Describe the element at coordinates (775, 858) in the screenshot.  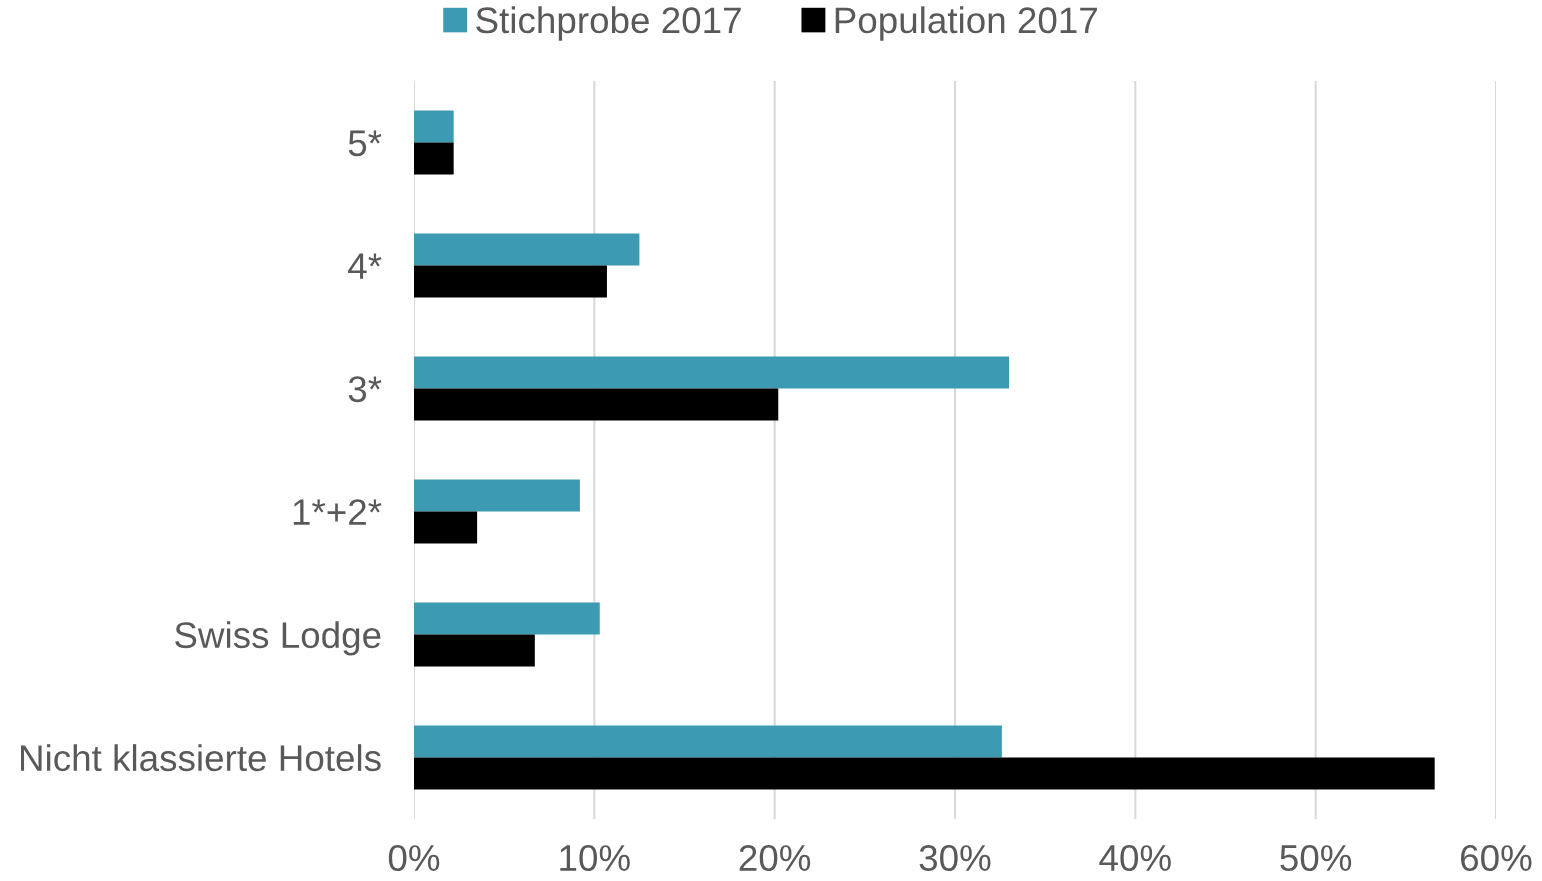
I see `x-tick-label: 20%` at that location.